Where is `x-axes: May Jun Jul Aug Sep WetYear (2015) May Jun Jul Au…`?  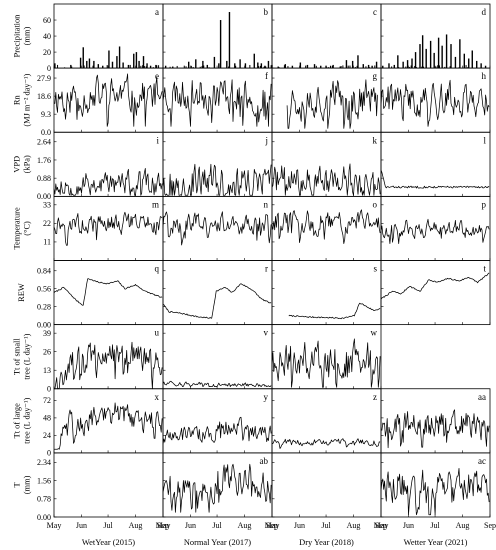
x-axes: May Jun Jul Aug Sep WetYear (2015) May Jun Jul Au… is located at coordinates (271, 534).